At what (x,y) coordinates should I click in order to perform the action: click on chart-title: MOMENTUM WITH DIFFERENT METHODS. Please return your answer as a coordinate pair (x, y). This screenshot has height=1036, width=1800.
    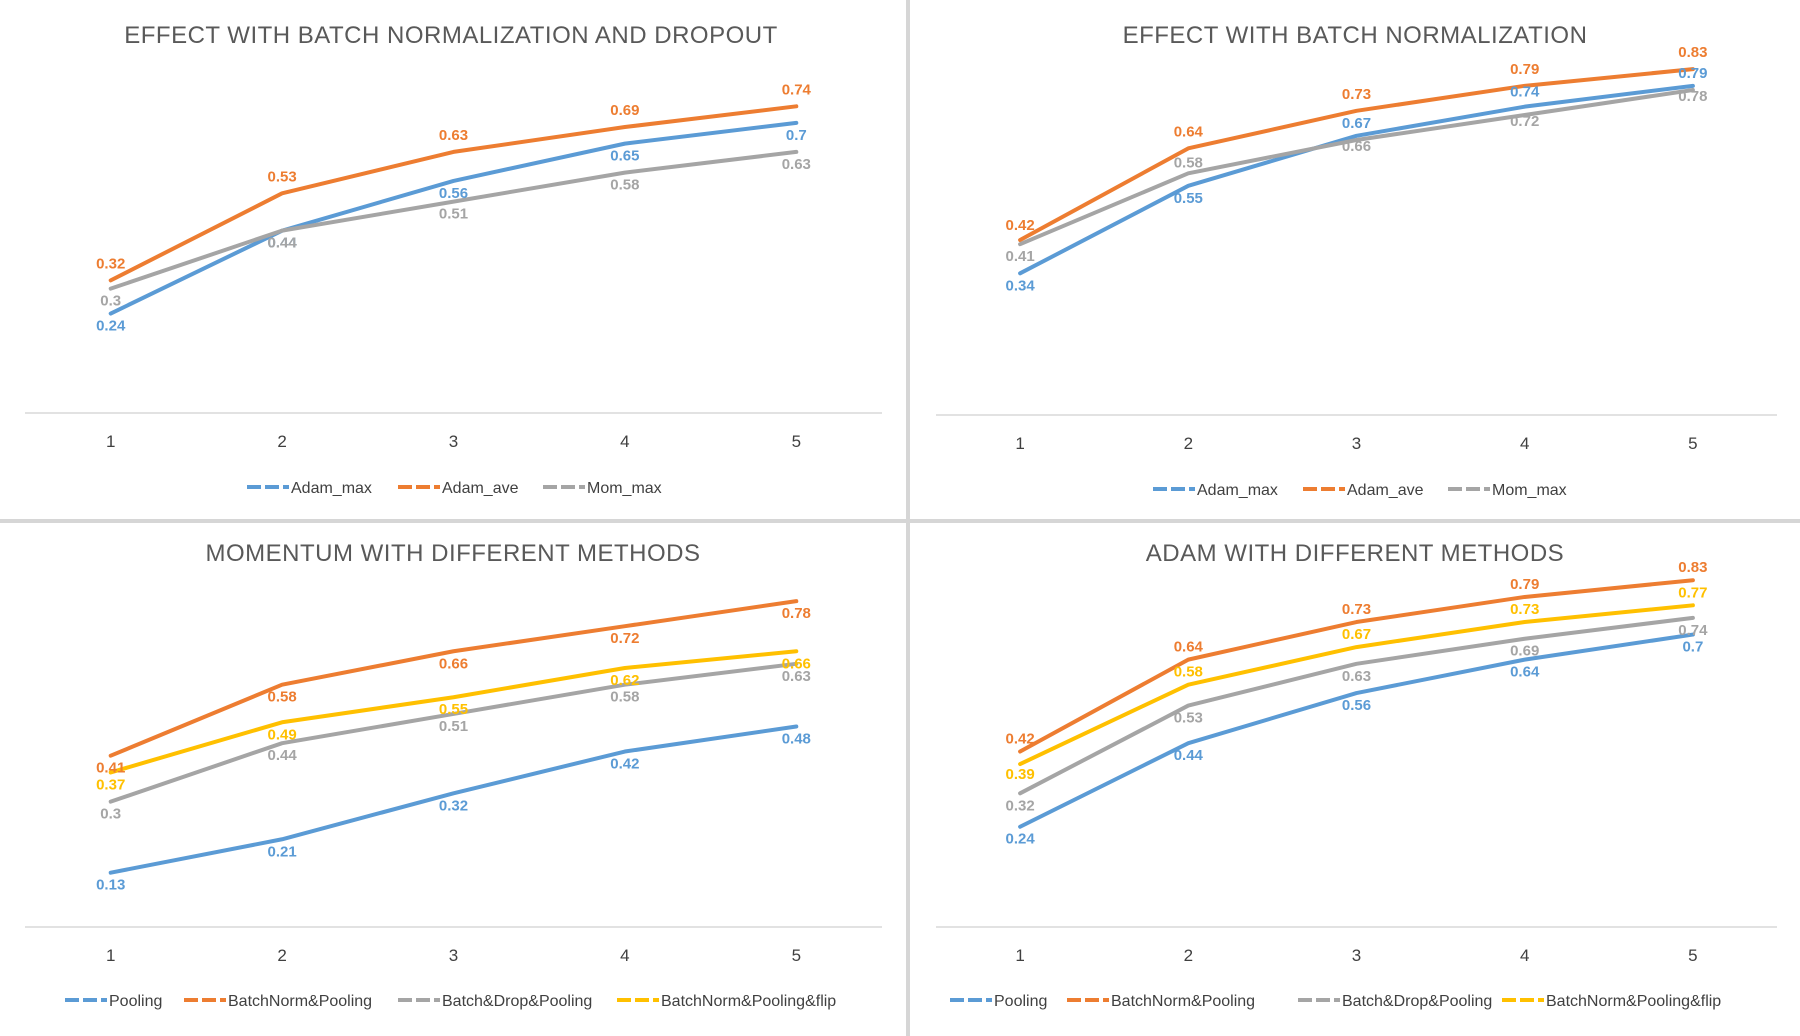
    Looking at the image, I should click on (452, 553).